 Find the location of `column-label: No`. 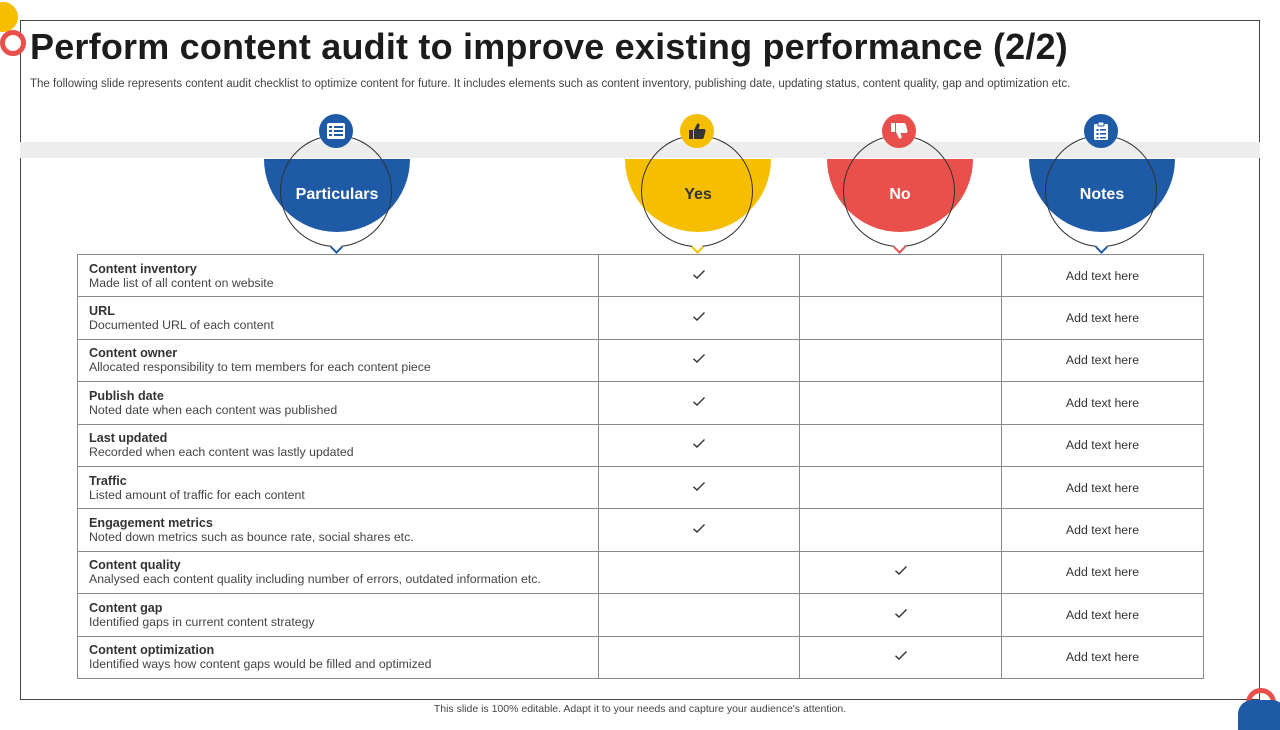

column-label: No is located at coordinates (900, 194).